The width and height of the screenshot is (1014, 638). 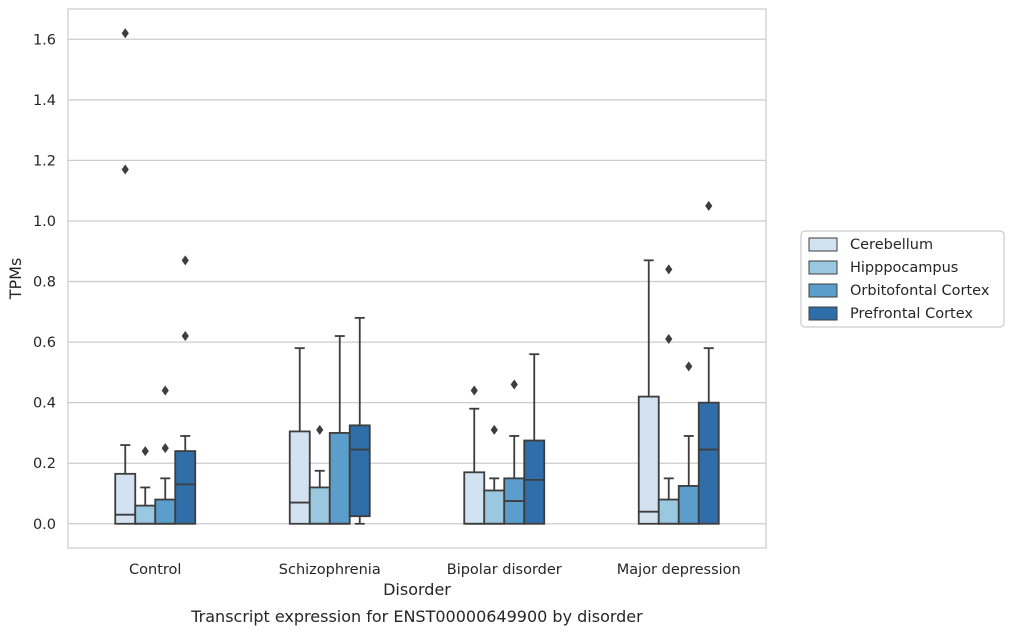 What do you see at coordinates (44, 525) in the screenshot?
I see `y-tick-label: 0.0` at bounding box center [44, 525].